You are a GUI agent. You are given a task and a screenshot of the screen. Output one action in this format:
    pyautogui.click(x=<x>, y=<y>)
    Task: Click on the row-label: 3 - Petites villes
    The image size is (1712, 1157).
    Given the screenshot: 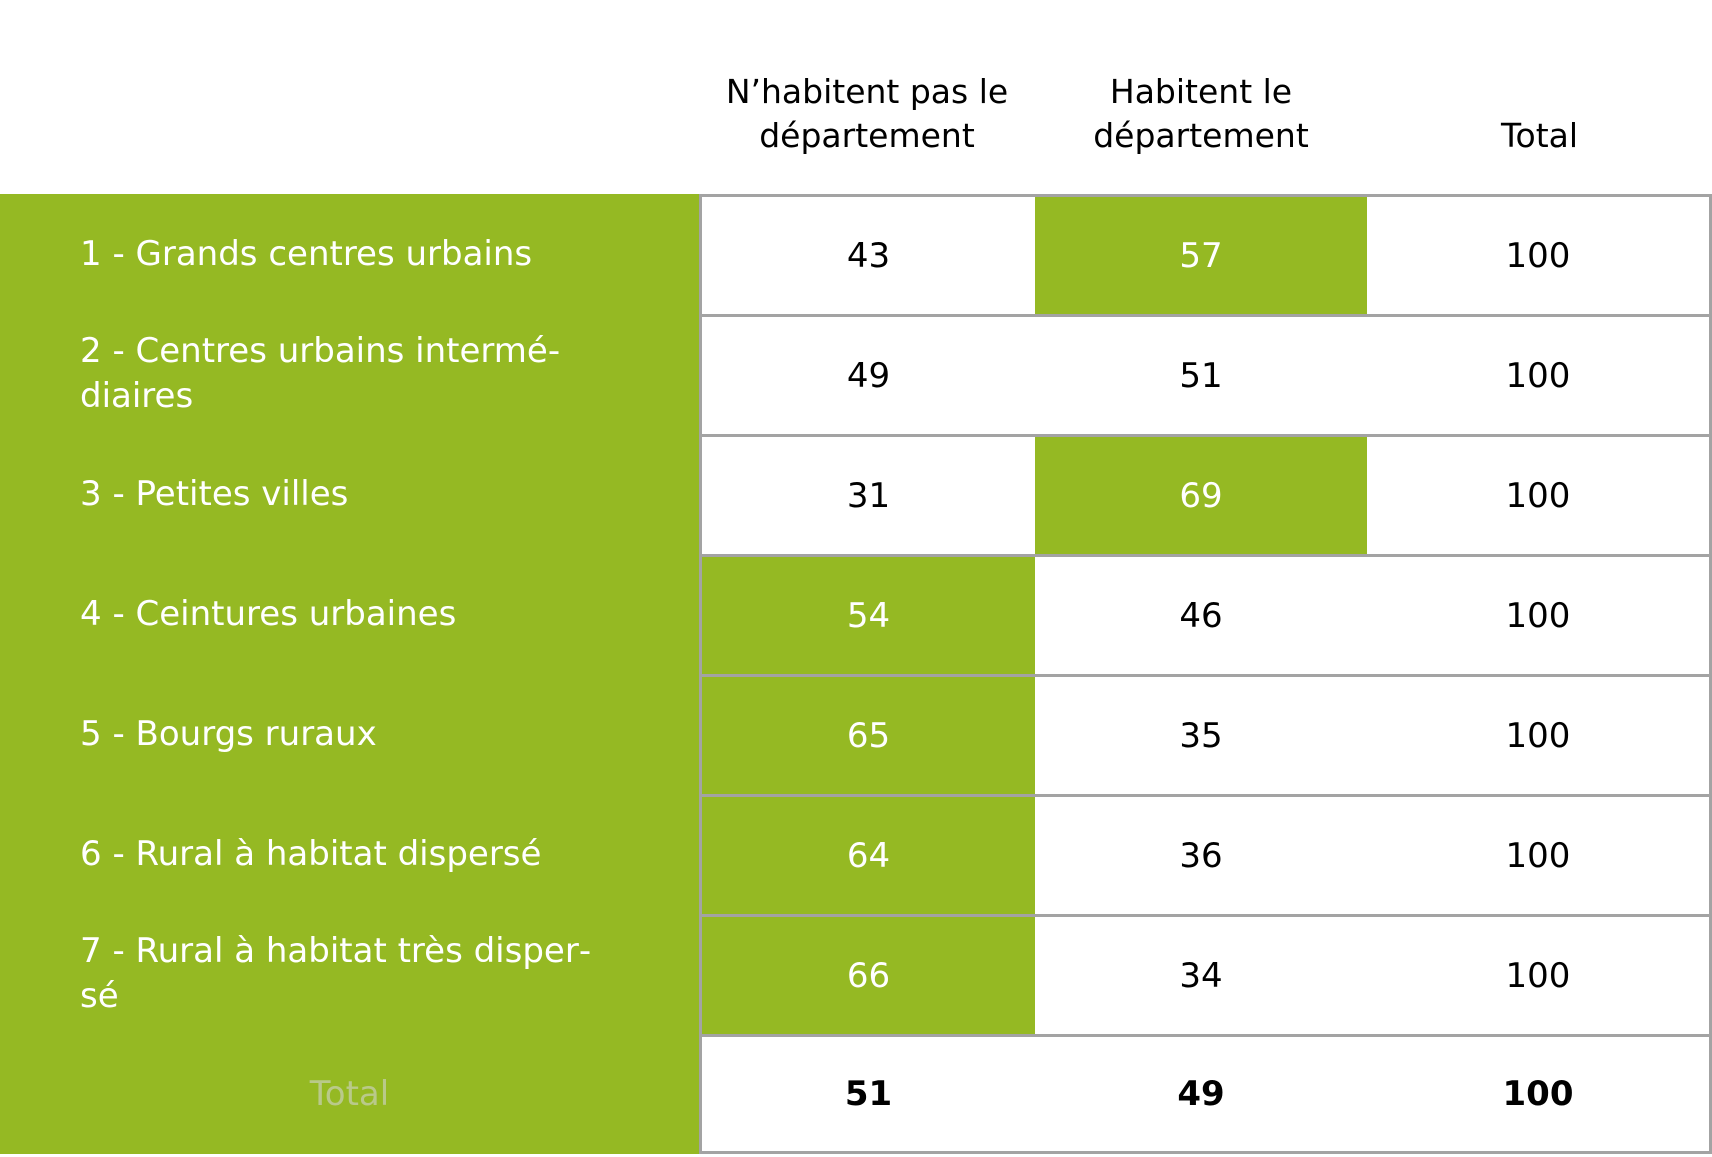 What is the action you would take?
    pyautogui.click(x=349, y=494)
    